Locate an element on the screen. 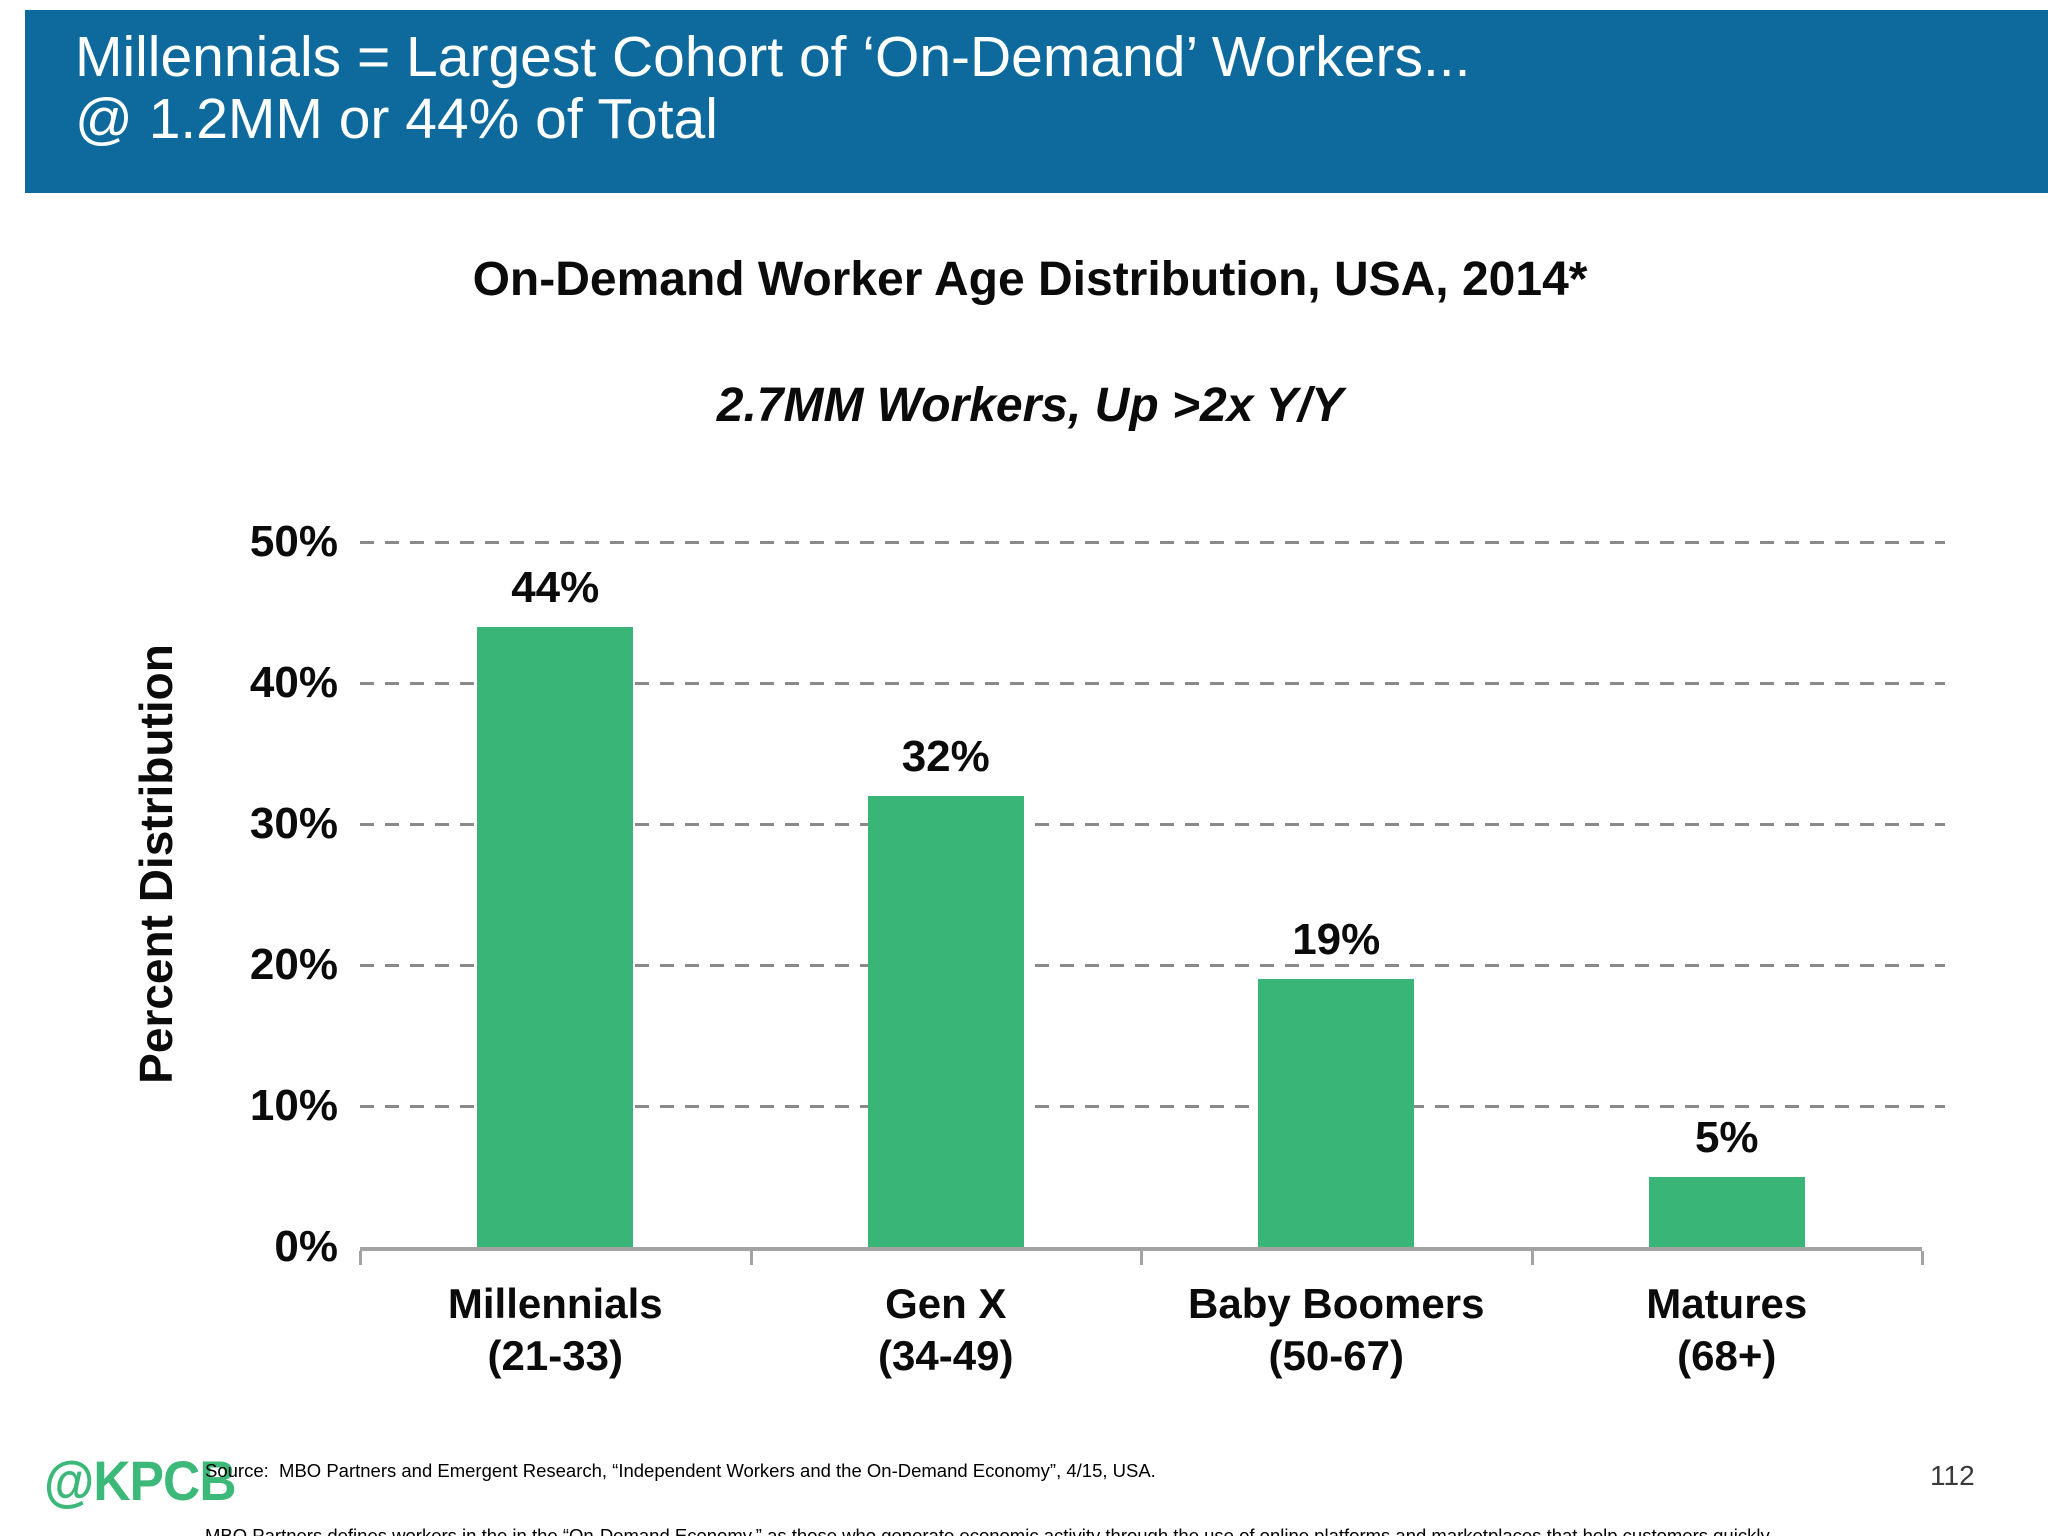 This screenshot has height=1536, width=2048. bar-millennials is located at coordinates (555, 936).